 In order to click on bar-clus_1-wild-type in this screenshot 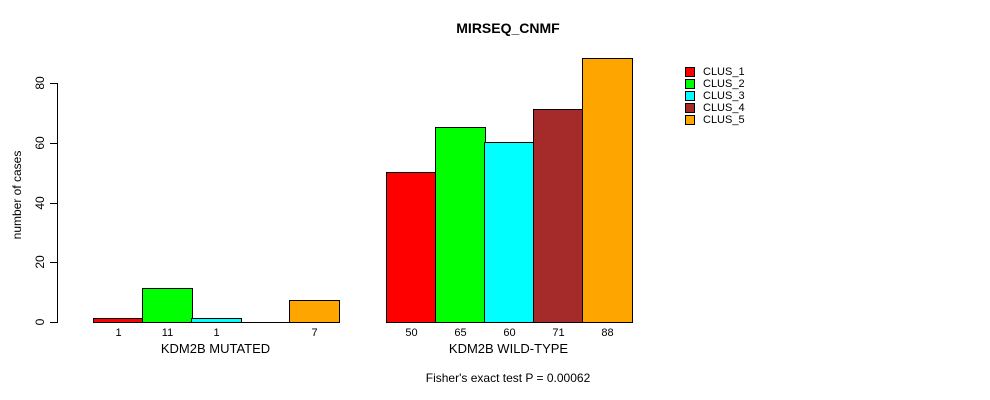, I will do `click(411, 247)`.